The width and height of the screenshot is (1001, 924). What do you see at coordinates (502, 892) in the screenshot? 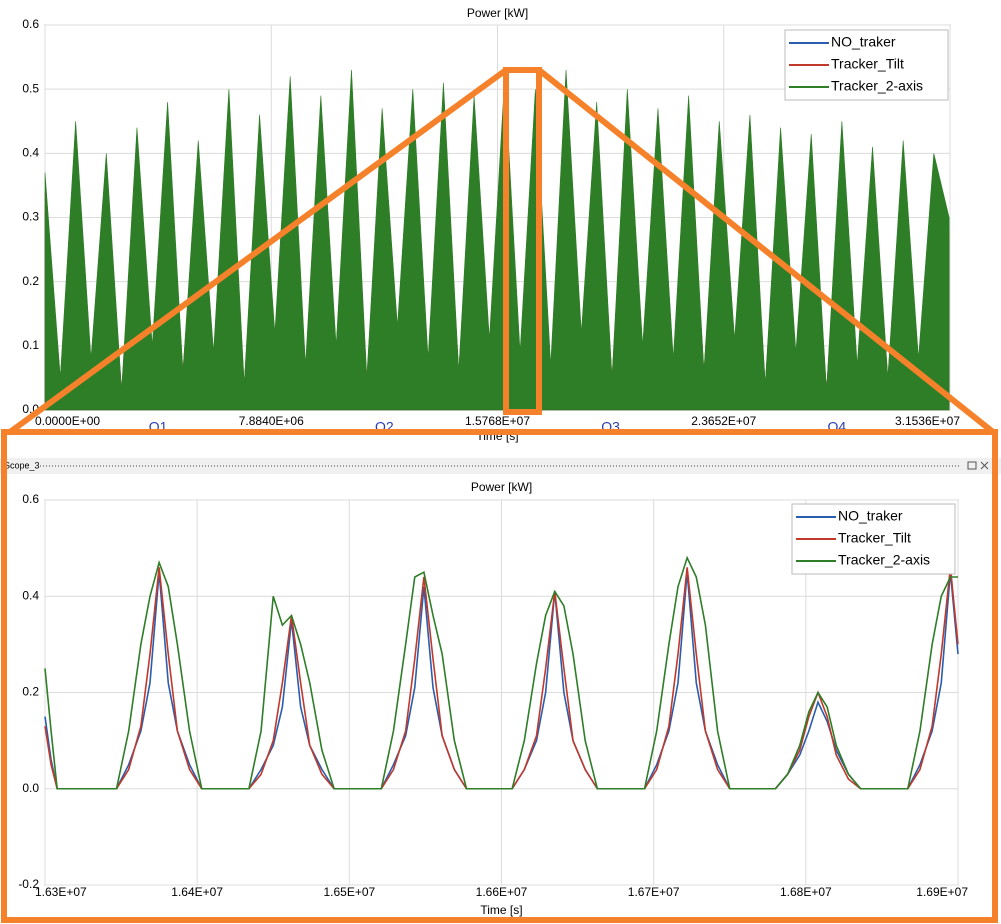
I see `x-tick-label: 1.66E+07` at bounding box center [502, 892].